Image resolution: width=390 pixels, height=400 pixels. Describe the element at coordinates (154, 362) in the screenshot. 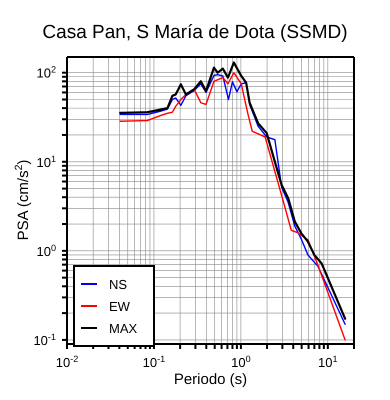

I see `x-tick-label: 10$^{-1}$` at that location.